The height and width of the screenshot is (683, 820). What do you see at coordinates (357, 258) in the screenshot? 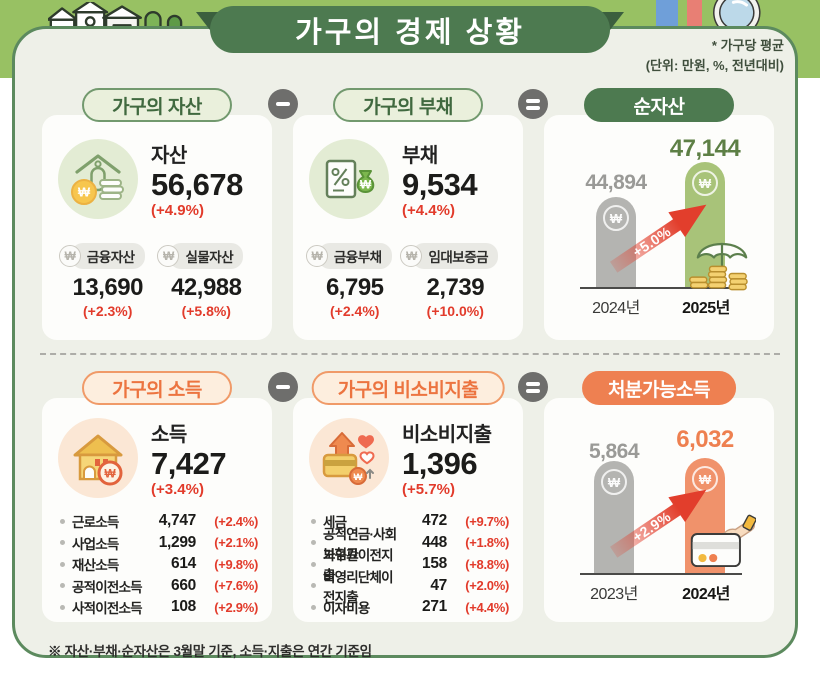
I see `sub-label: 금융부채` at bounding box center [357, 258].